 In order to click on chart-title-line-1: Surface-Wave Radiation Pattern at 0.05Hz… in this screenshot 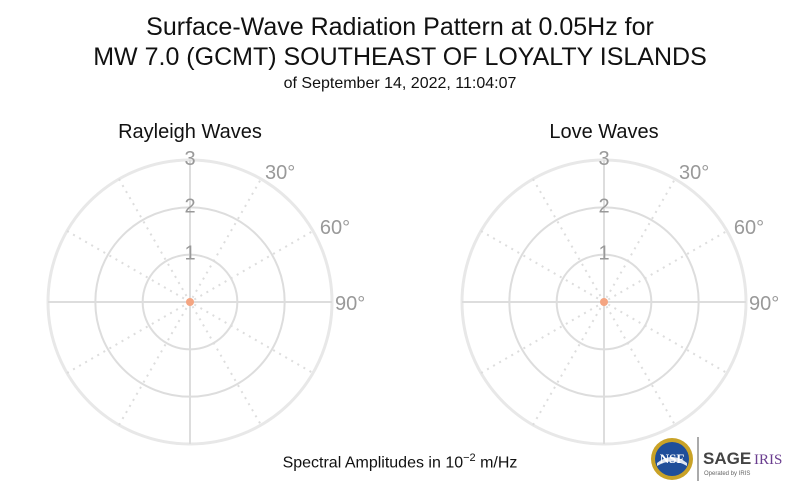, I will do `click(400, 27)`.